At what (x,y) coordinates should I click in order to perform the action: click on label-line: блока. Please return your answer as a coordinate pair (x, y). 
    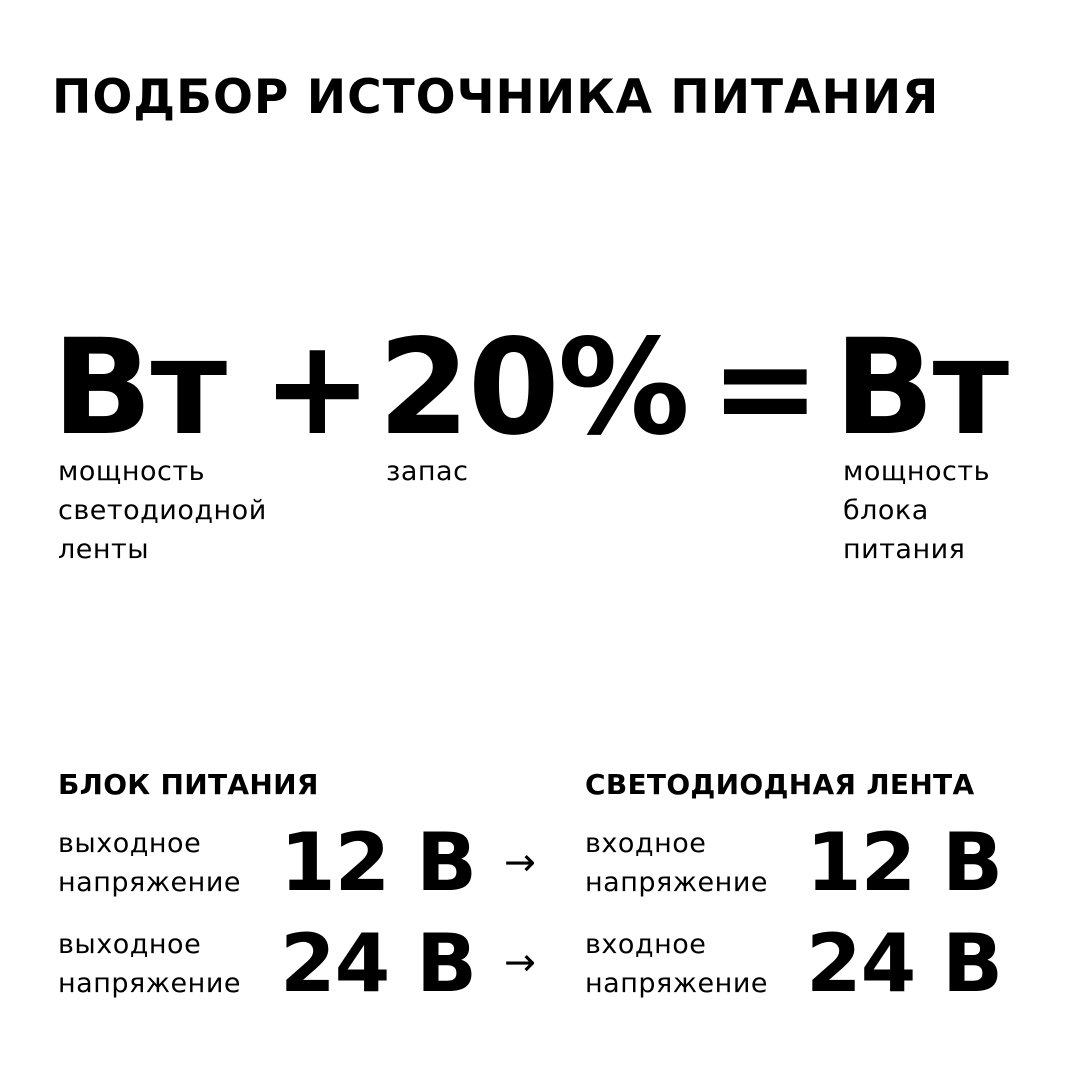
    Looking at the image, I should click on (886, 510).